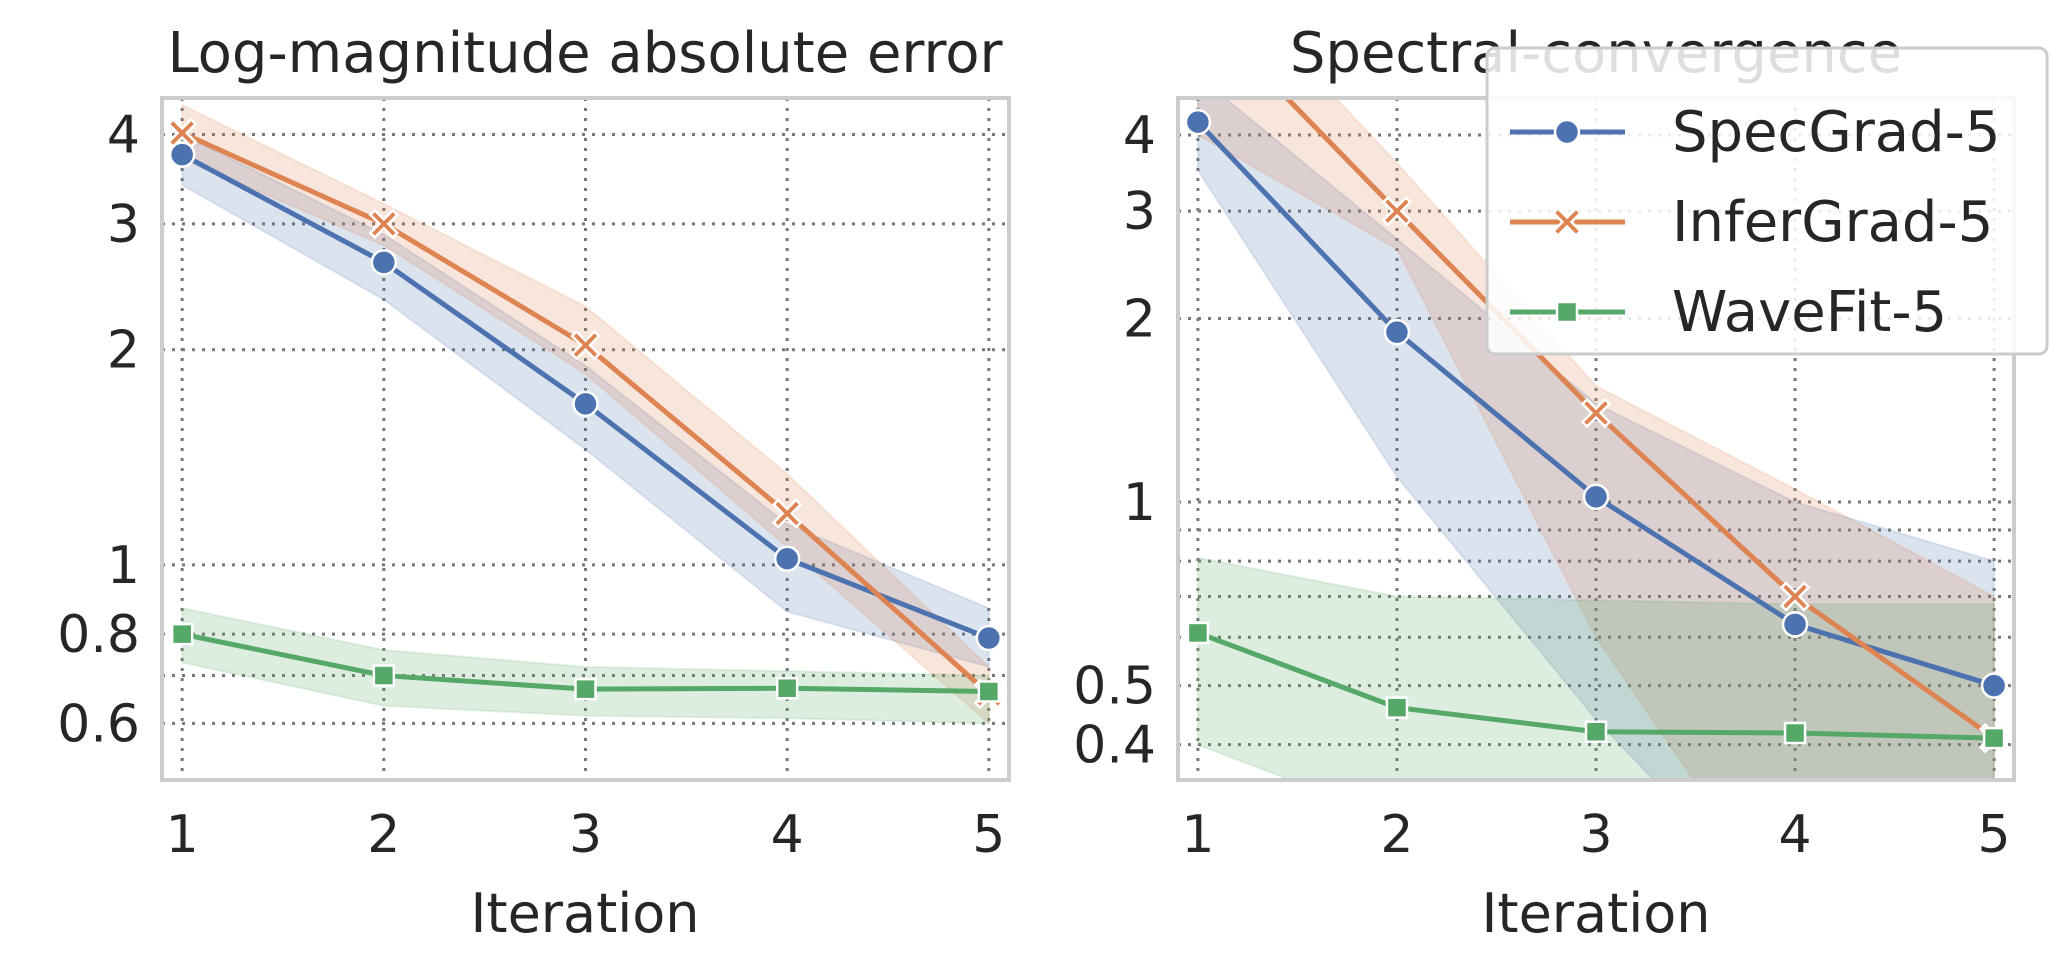 This screenshot has height=977, width=2067. I want to click on legend-label: WaveFit-5, so click(1809, 312).